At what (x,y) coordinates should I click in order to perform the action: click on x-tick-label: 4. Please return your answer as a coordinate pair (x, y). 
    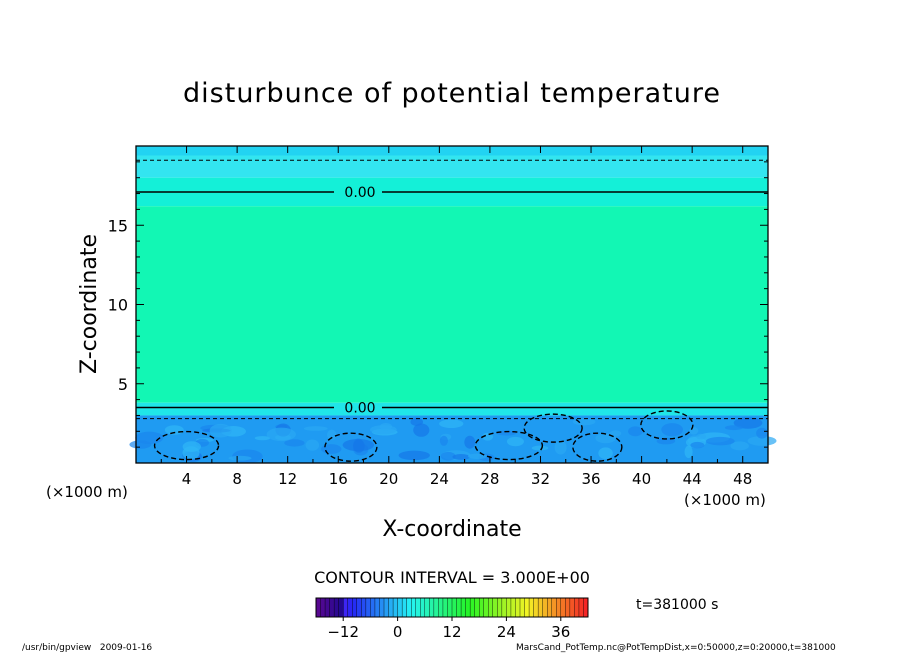
    Looking at the image, I should click on (187, 479).